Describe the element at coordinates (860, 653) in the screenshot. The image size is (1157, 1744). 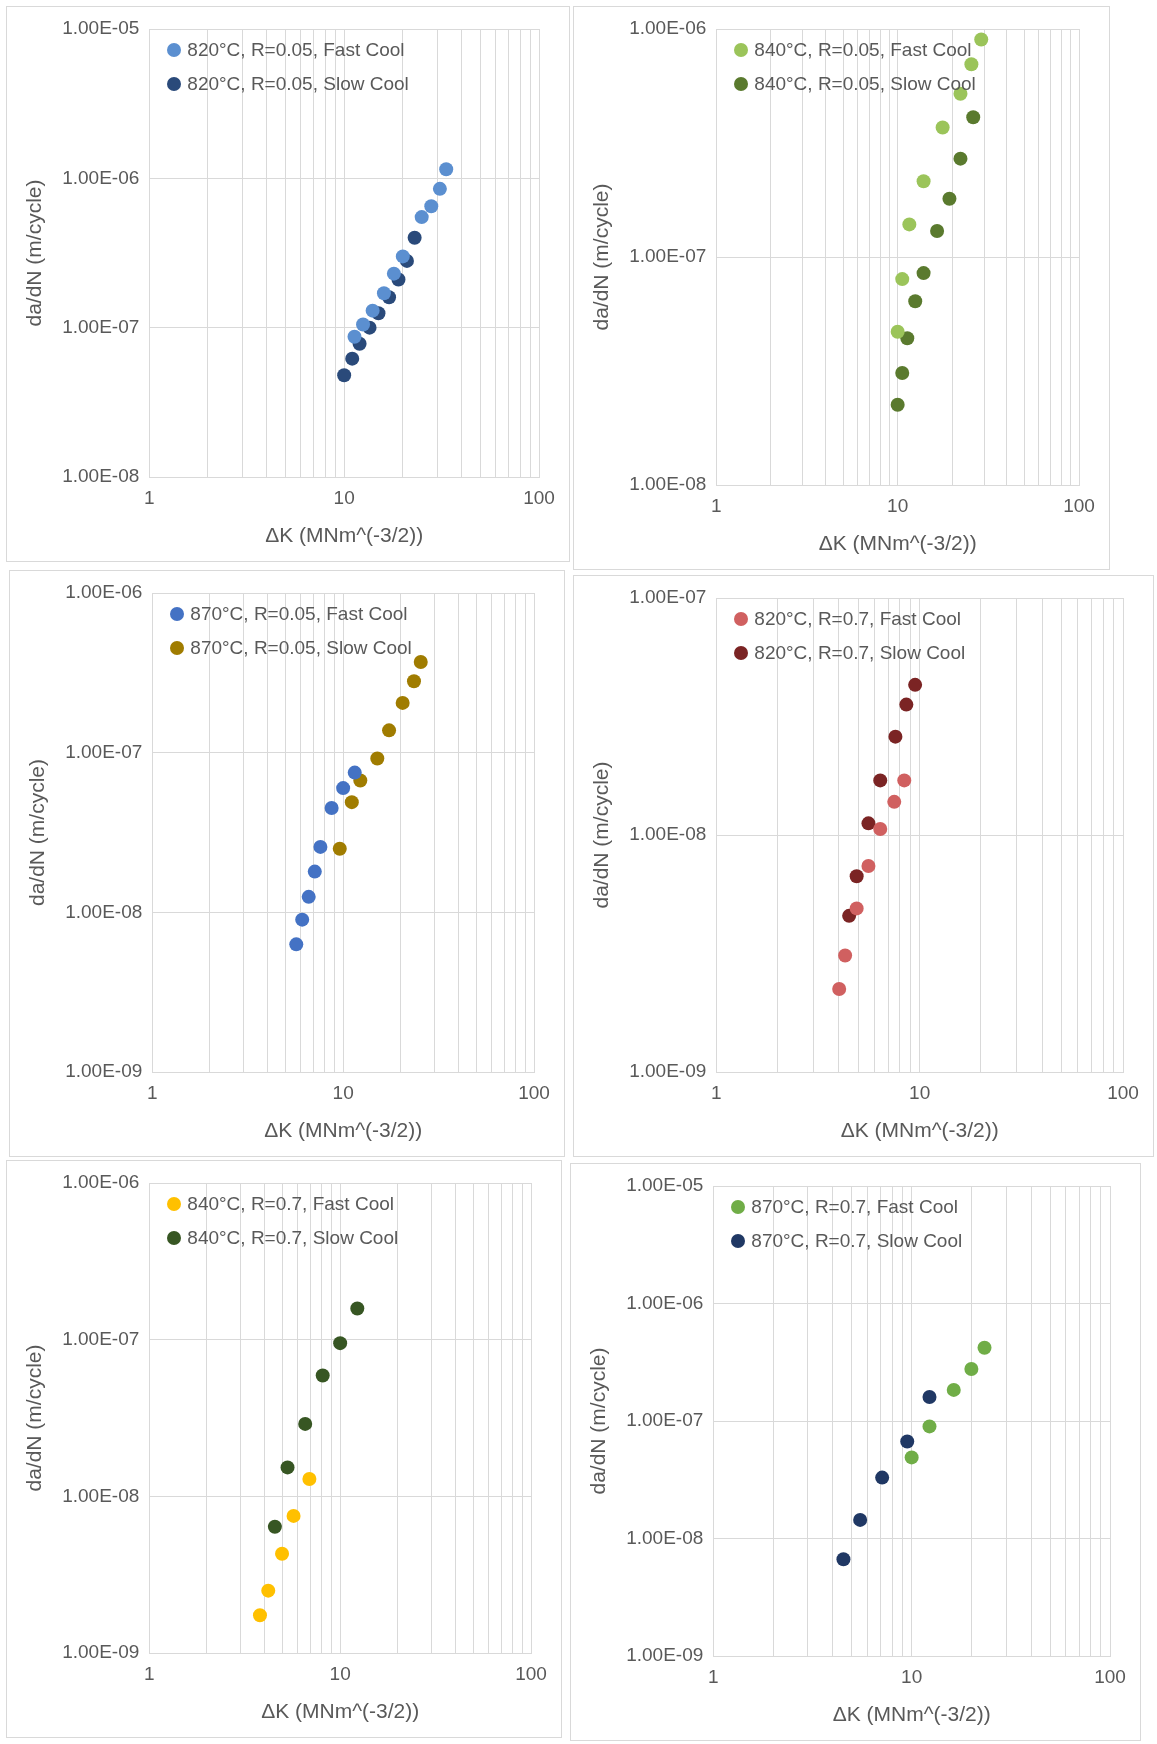
I see `legend-label: 820°C, R=0.7, Slow Cool` at that location.